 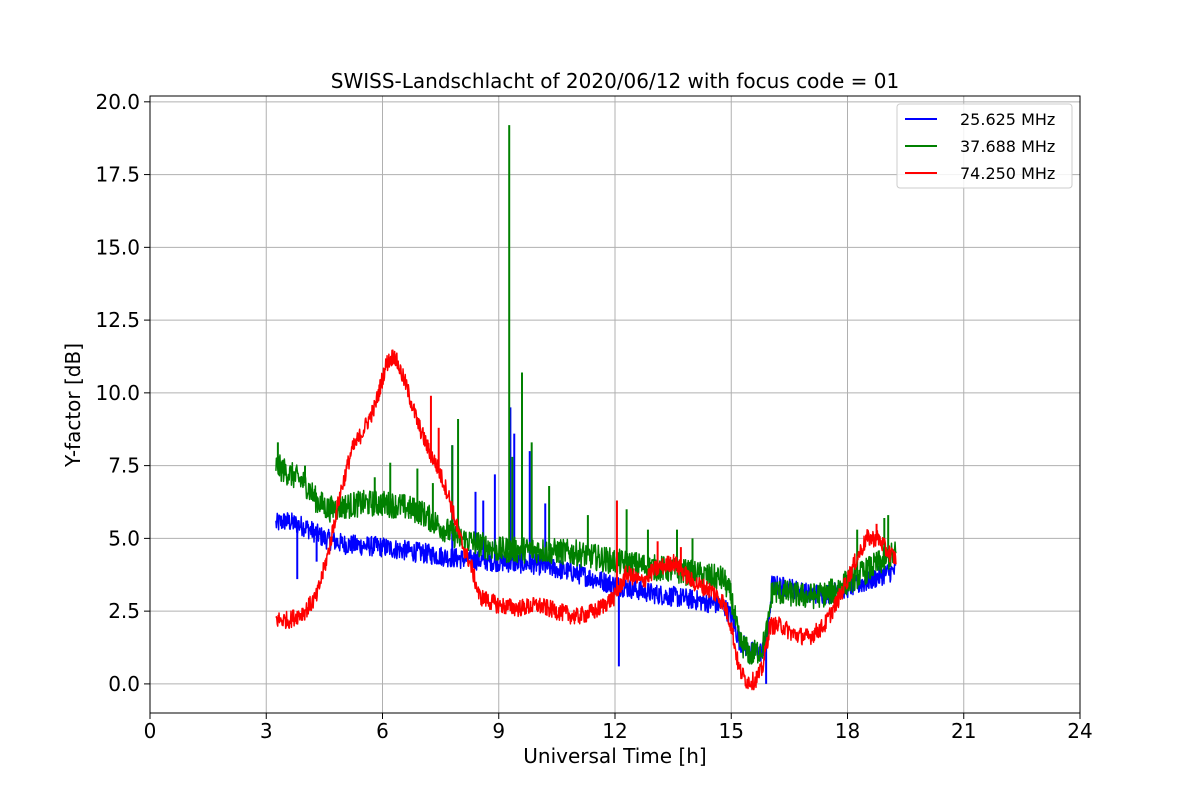 I want to click on x-axis-label: Universal Time [h], so click(x=614, y=756).